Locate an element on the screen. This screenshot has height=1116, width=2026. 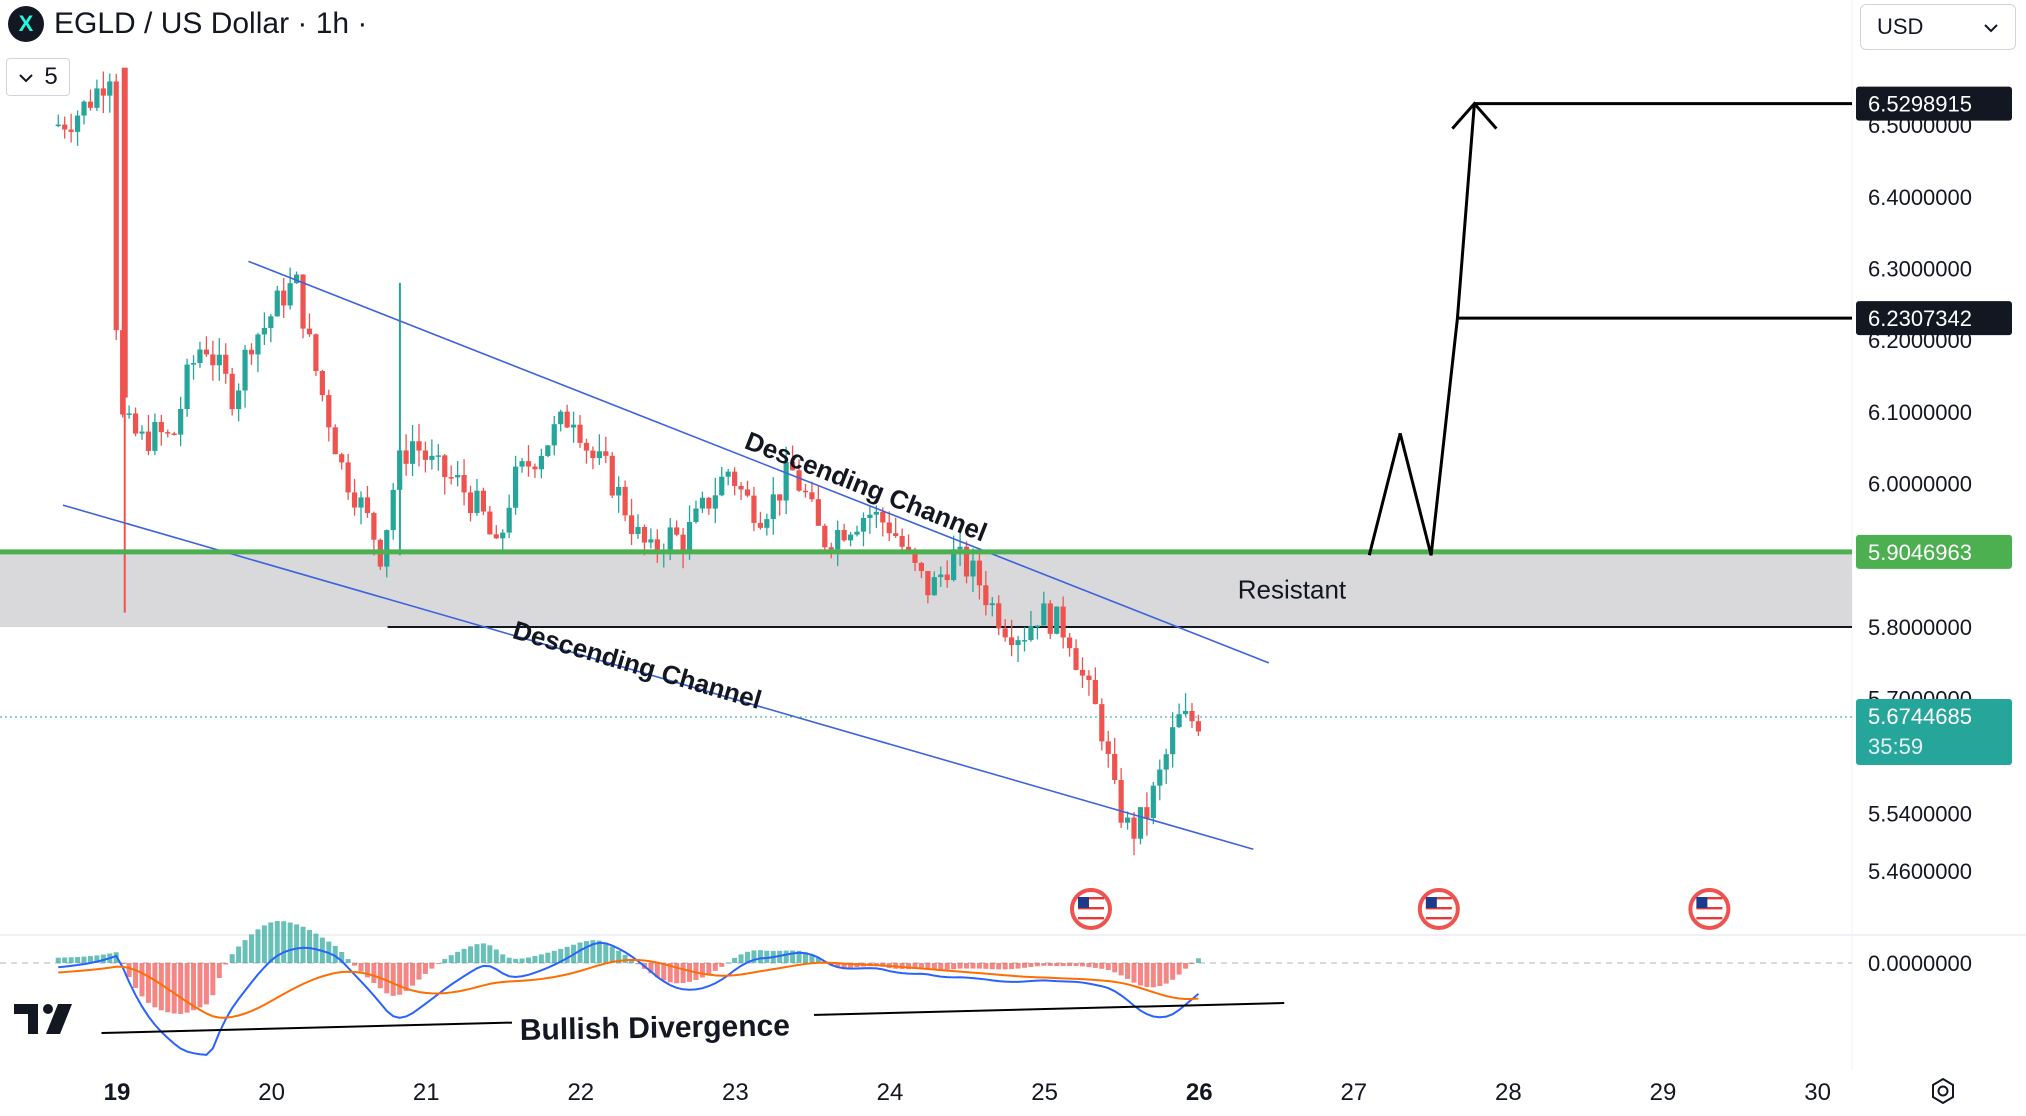
macd-zero-label: 0.0000000 is located at coordinates (1920, 963).